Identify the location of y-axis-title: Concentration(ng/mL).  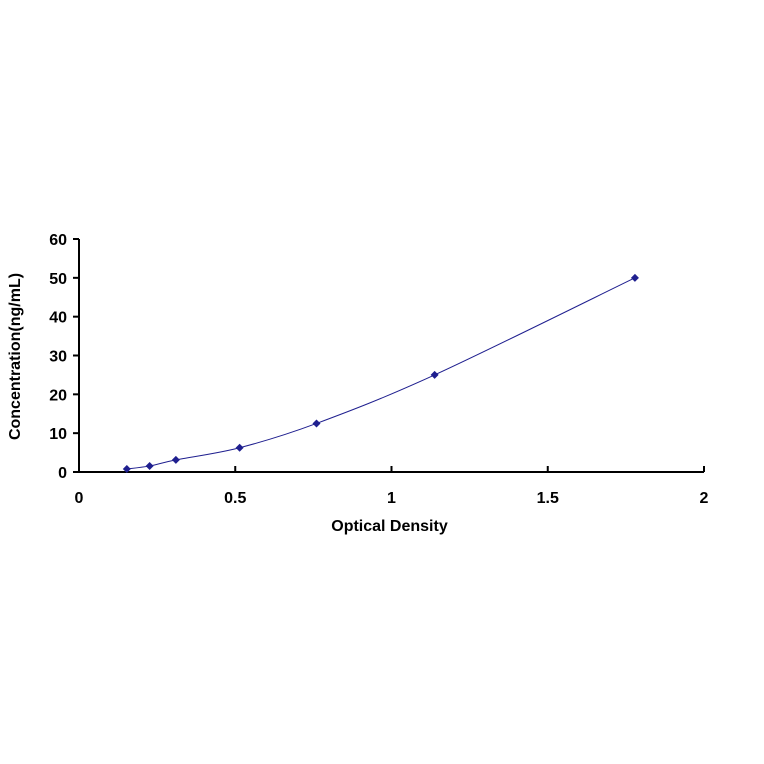
(15, 356).